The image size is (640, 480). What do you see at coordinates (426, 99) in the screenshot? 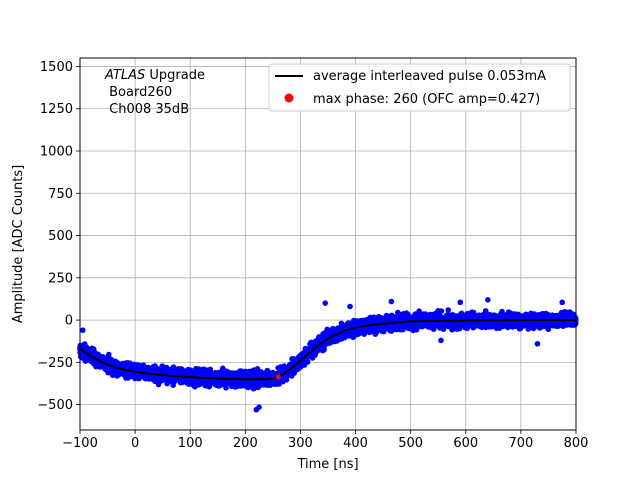
I see `legend-label-max-phase: max phase: 260 (OFC amp=0.427)` at bounding box center [426, 99].